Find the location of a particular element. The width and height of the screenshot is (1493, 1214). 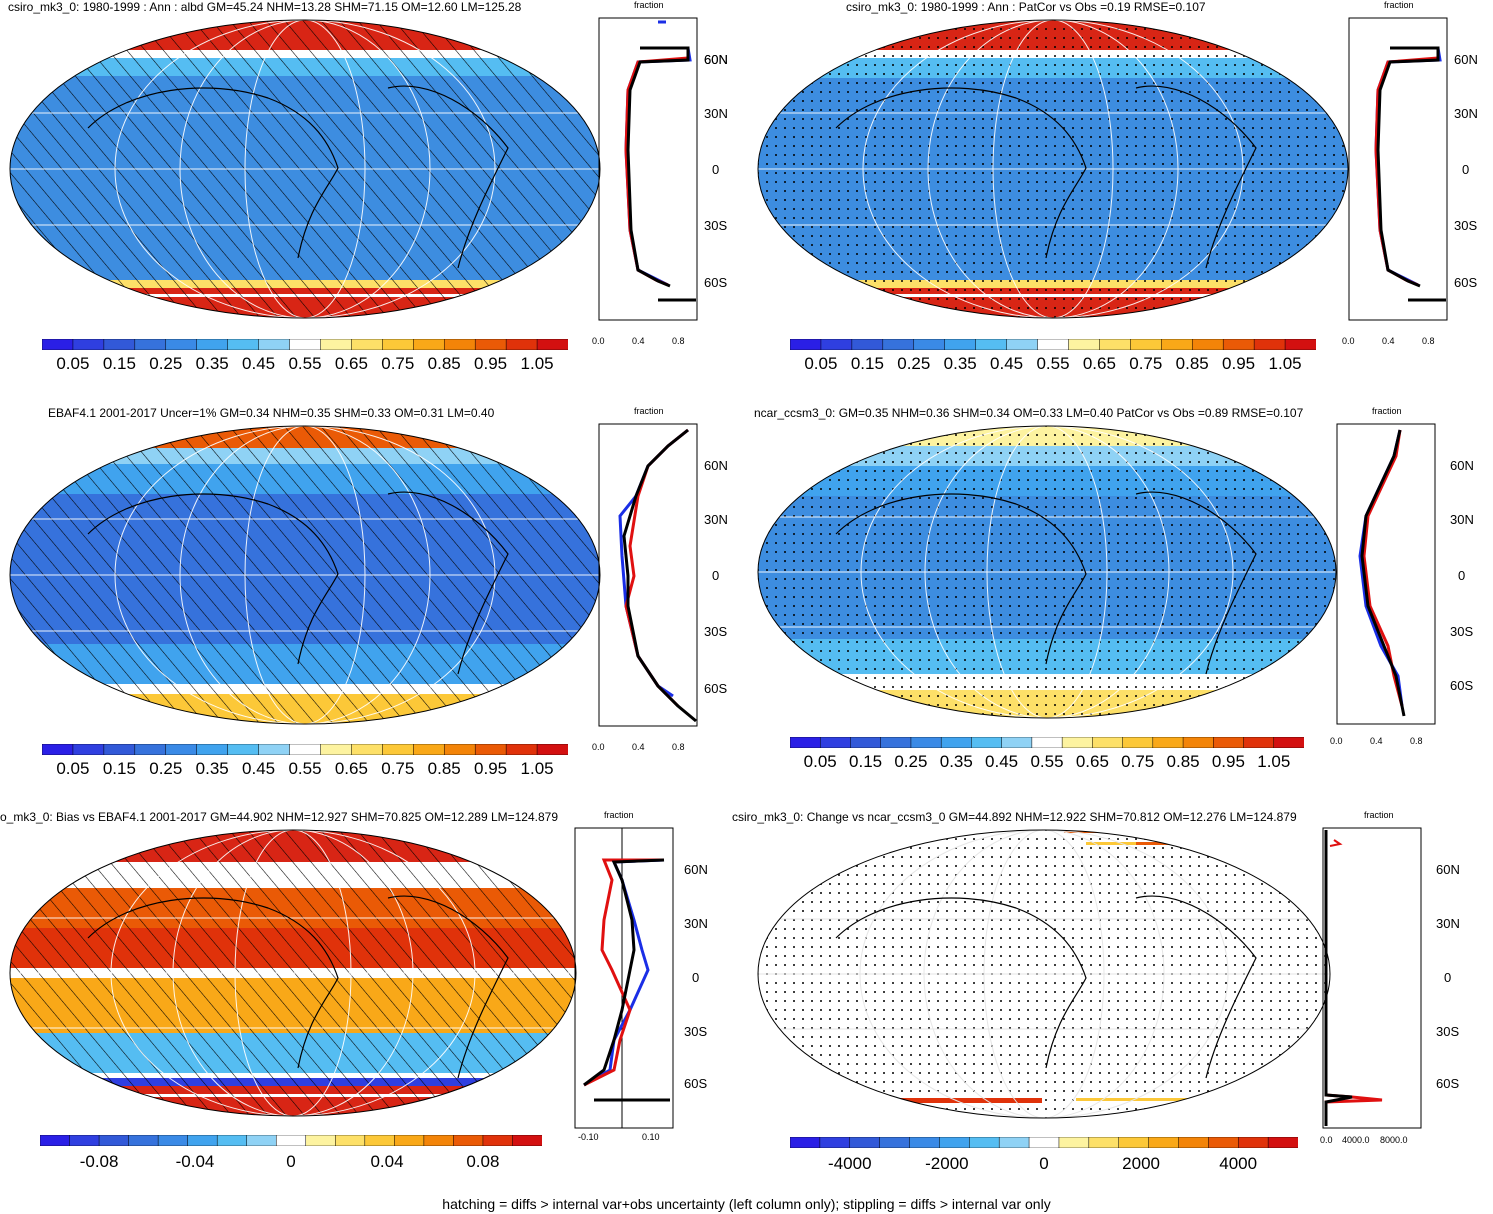

colorbar-label: 0.25 is located at coordinates (166, 768).